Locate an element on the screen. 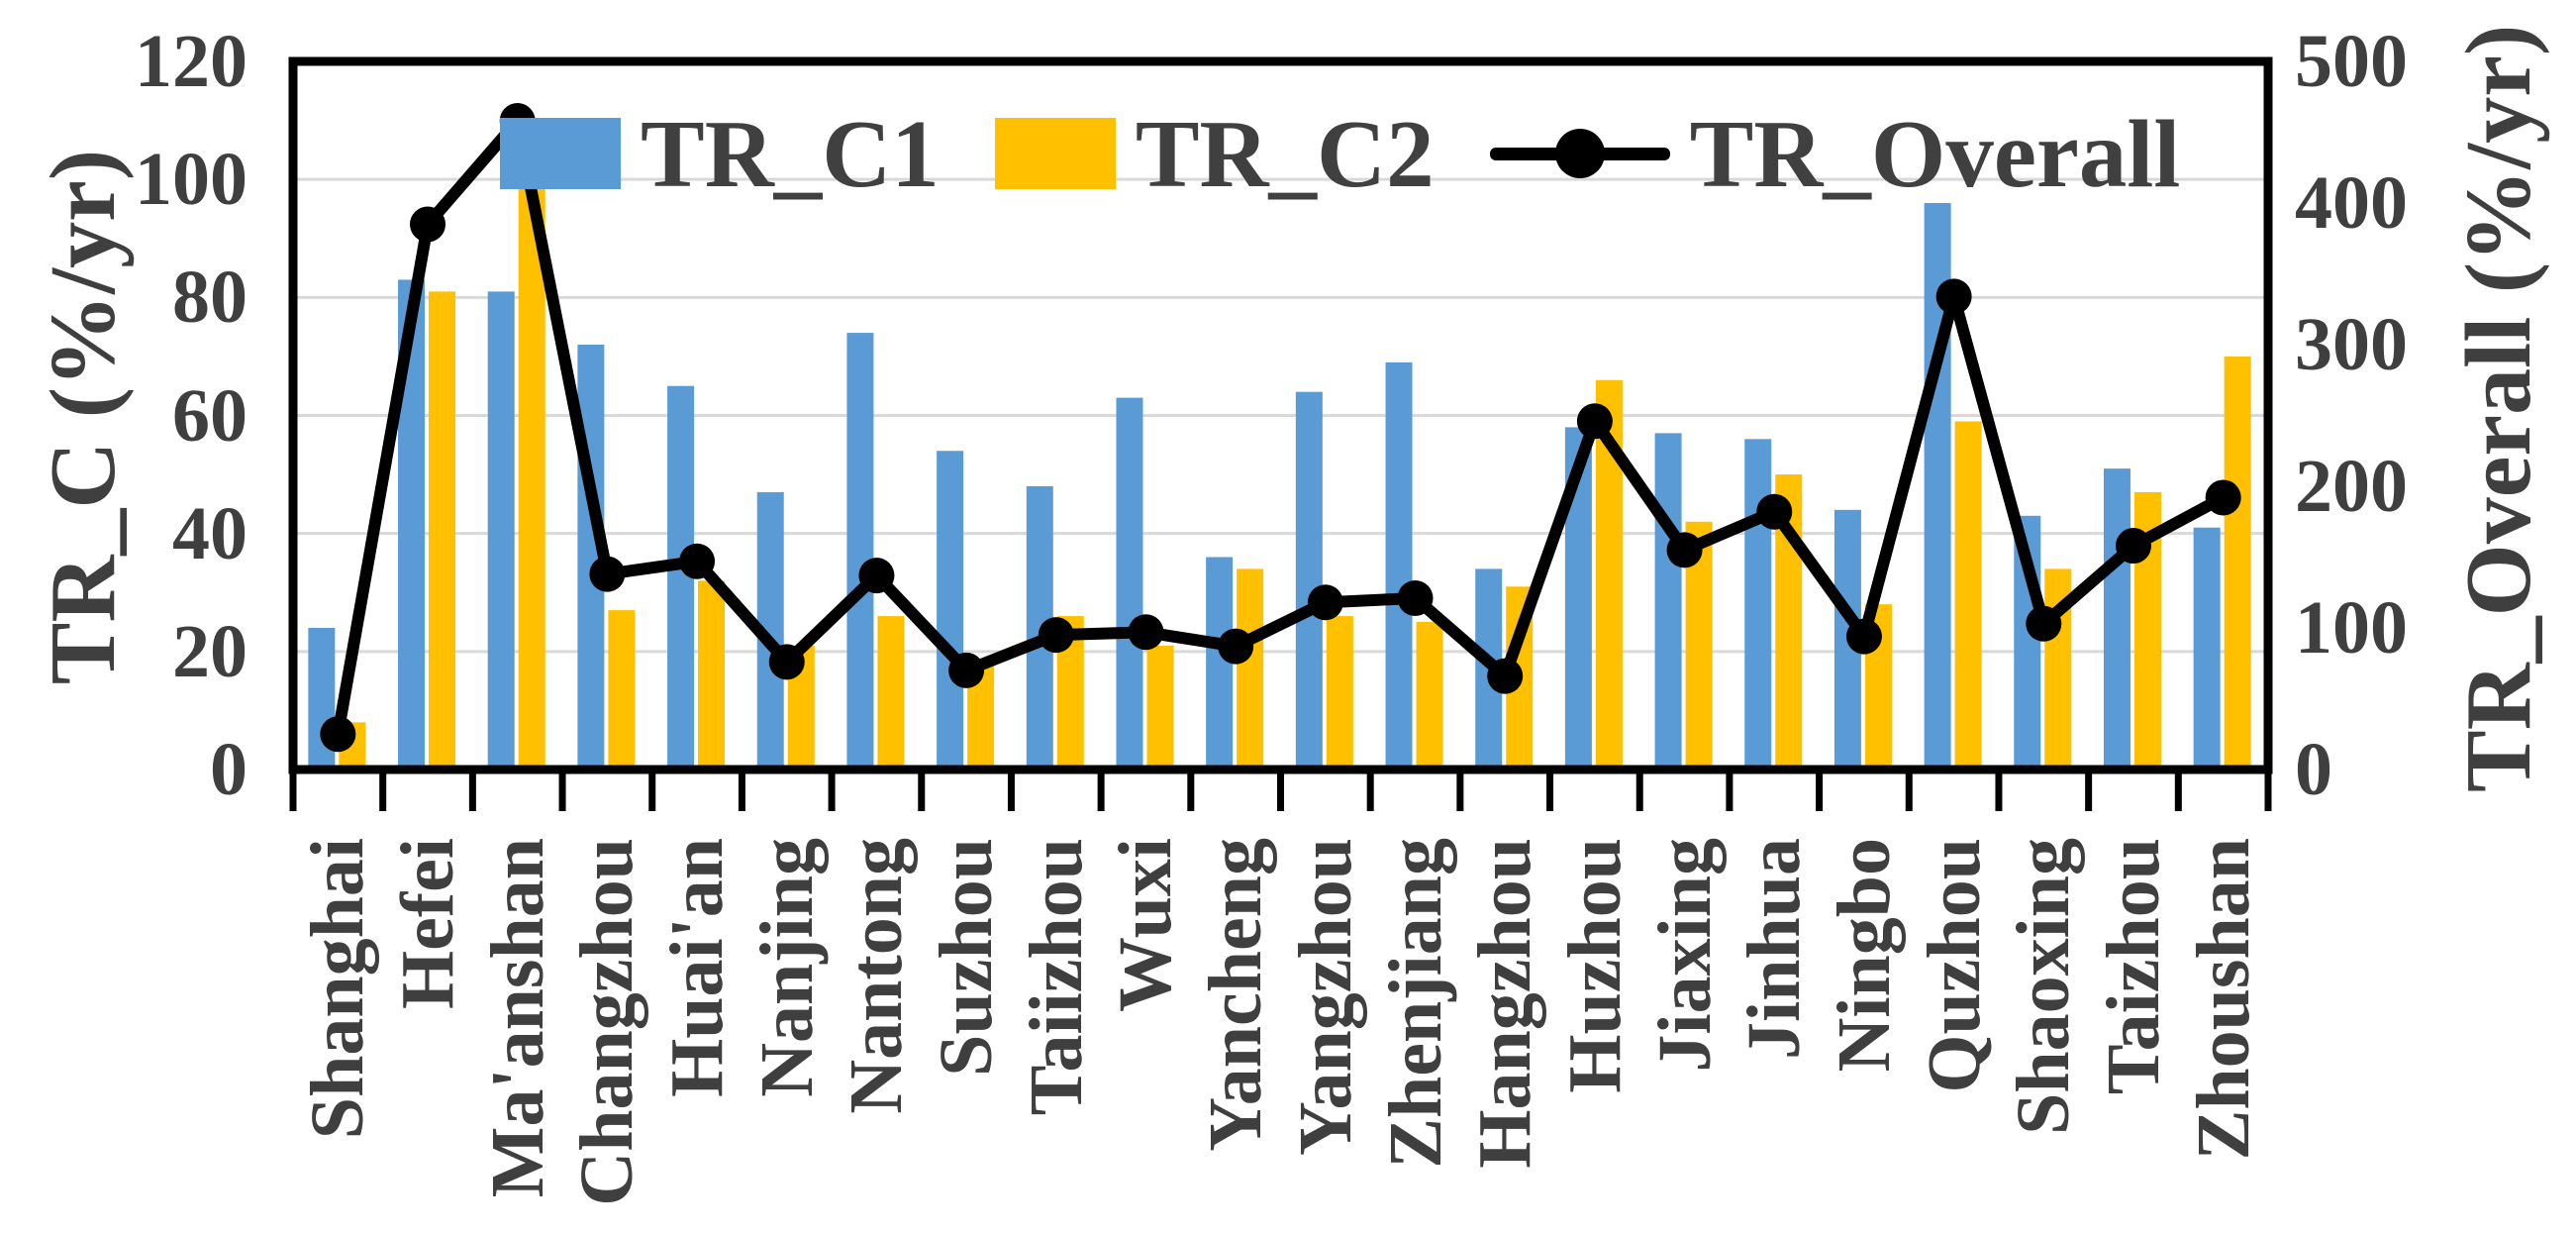 The image size is (2576, 1235). x-label-changzhou: Changzhou is located at coordinates (607, 1022).